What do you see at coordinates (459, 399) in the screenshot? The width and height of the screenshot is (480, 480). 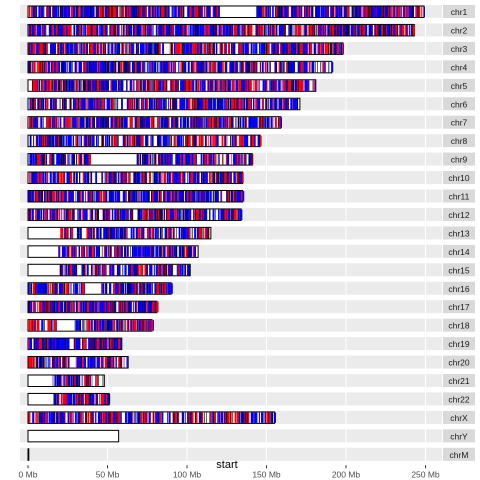 I see `row-label-box-chr22` at bounding box center [459, 399].